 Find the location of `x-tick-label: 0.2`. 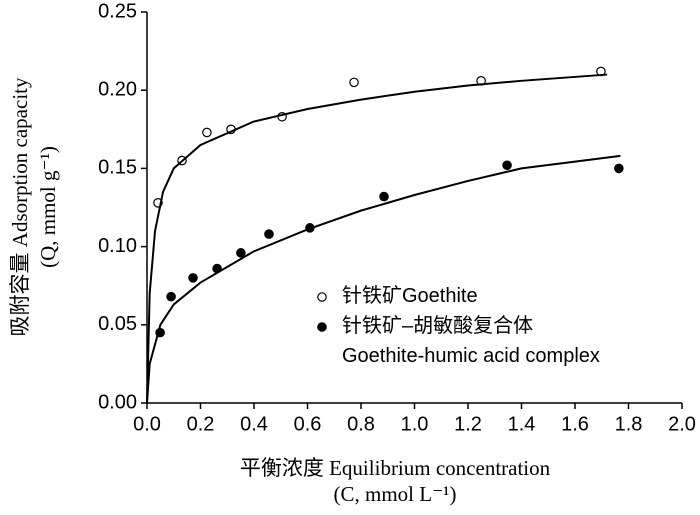

x-tick-label: 0.2 is located at coordinates (201, 424).